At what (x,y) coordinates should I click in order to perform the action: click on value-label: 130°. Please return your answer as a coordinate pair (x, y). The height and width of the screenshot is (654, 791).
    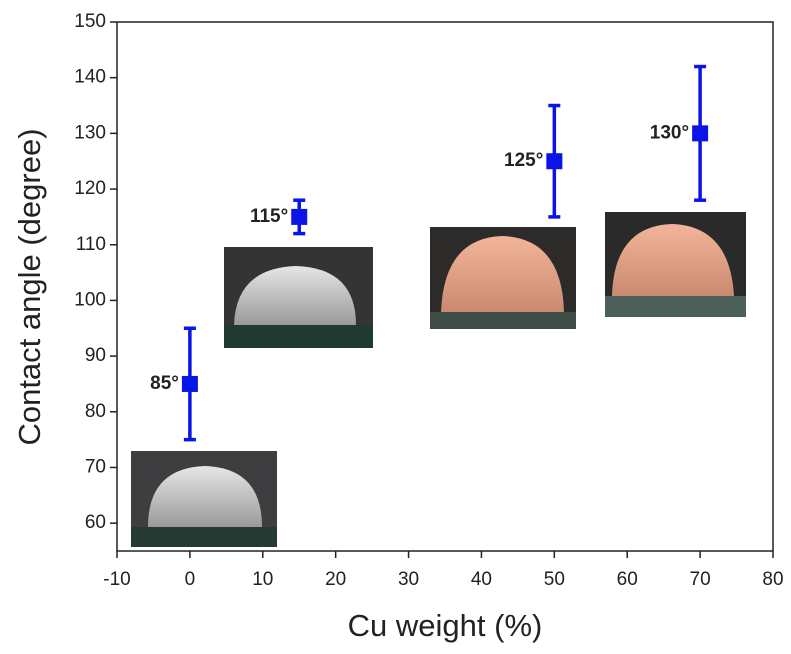
    Looking at the image, I should click on (669, 132).